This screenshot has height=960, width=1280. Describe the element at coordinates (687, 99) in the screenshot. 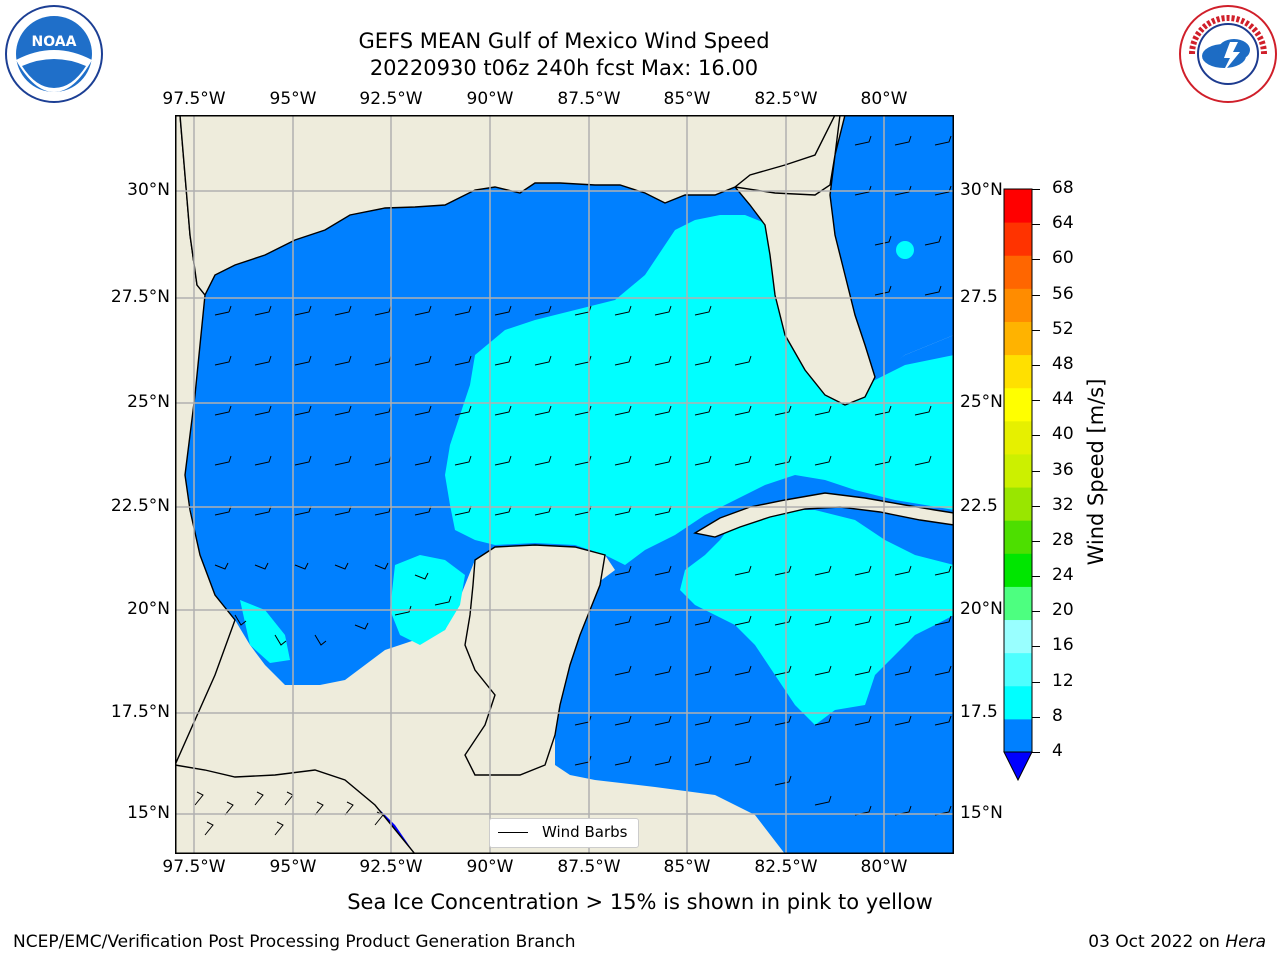

I see `lon-label-top: 85°W` at that location.